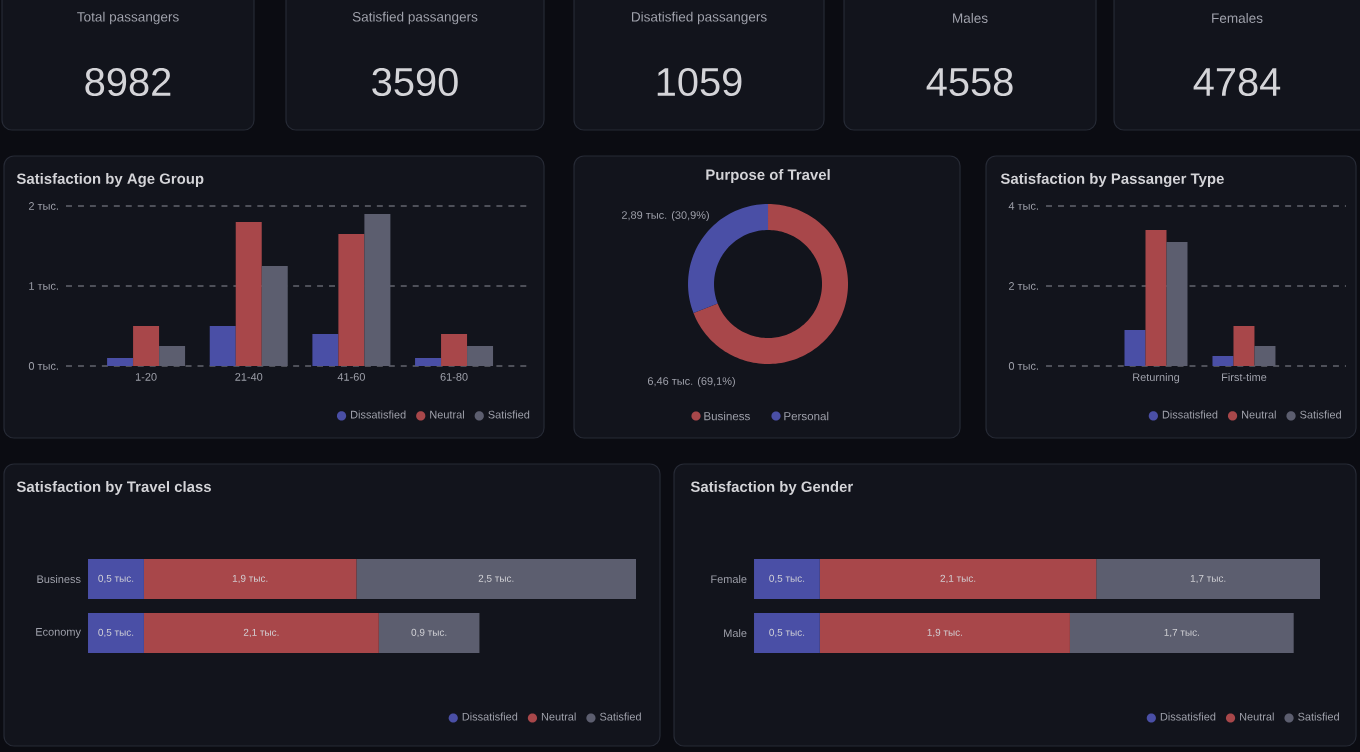  What do you see at coordinates (969, 82) in the screenshot?
I see `text: 4558` at bounding box center [969, 82].